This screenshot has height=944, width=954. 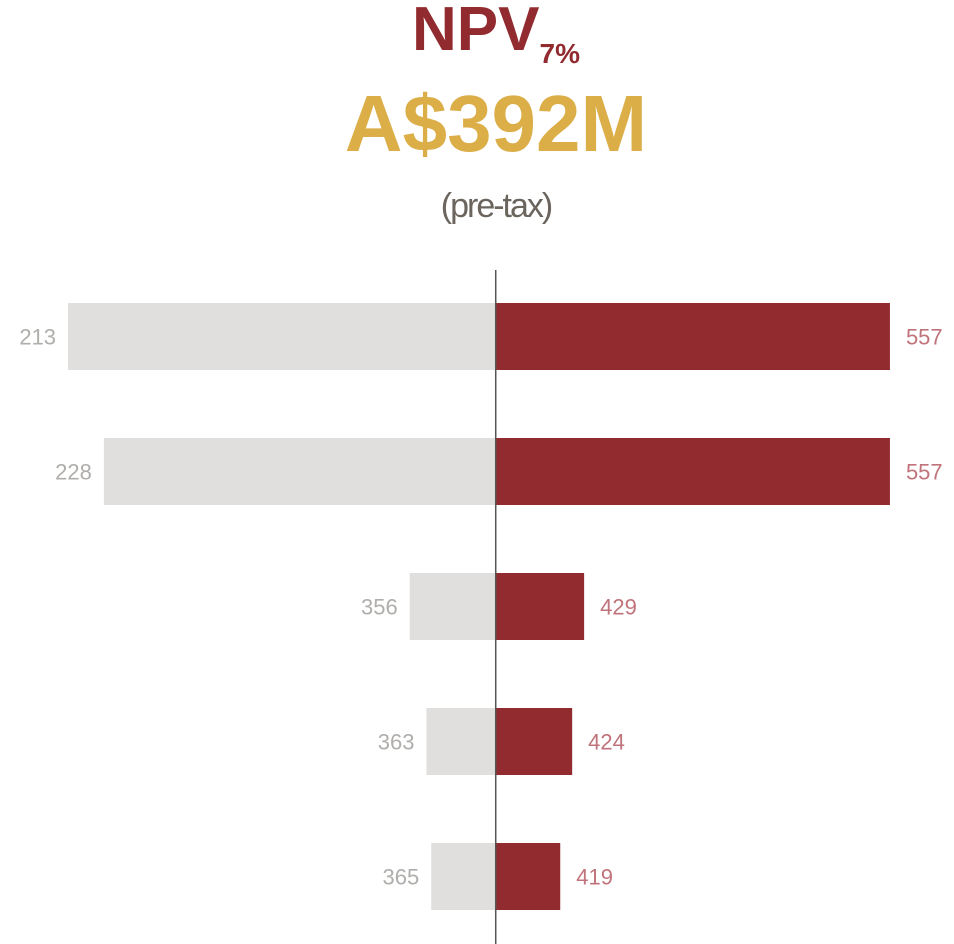 I want to click on value-label: 429, so click(x=618, y=606).